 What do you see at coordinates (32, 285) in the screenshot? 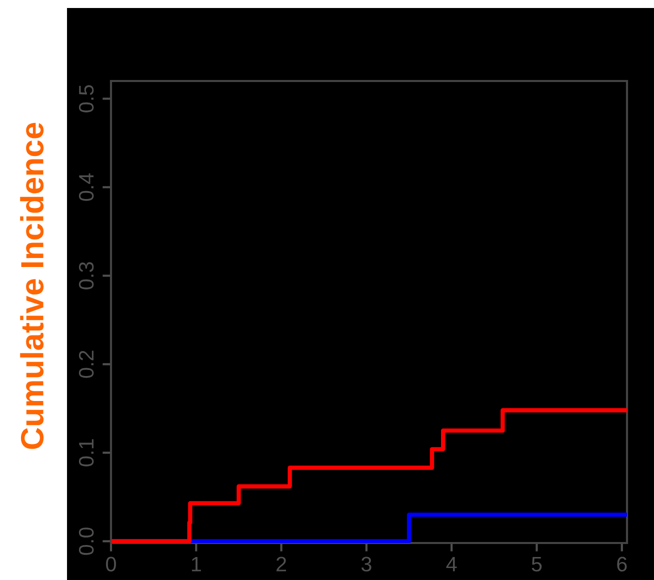
I see `y-axis-title: Cumulative Incidence` at bounding box center [32, 285].